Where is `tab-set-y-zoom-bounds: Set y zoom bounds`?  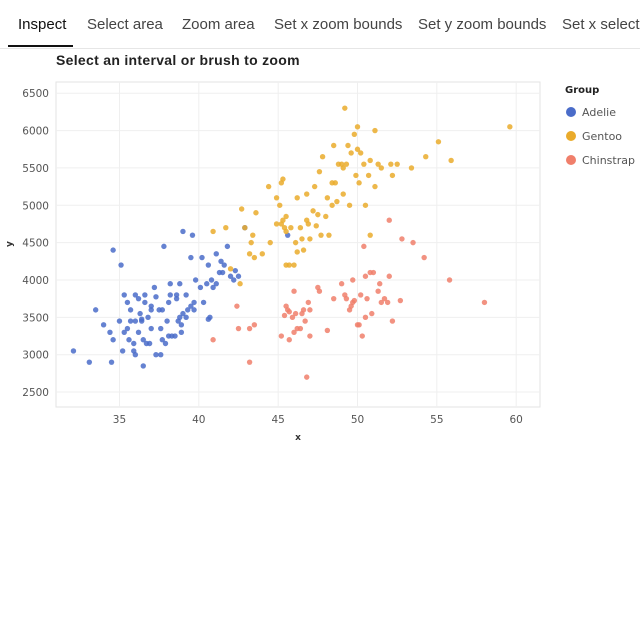
tab-set-y-zoom-bounds: Set y zoom bounds is located at coordinates (482, 24).